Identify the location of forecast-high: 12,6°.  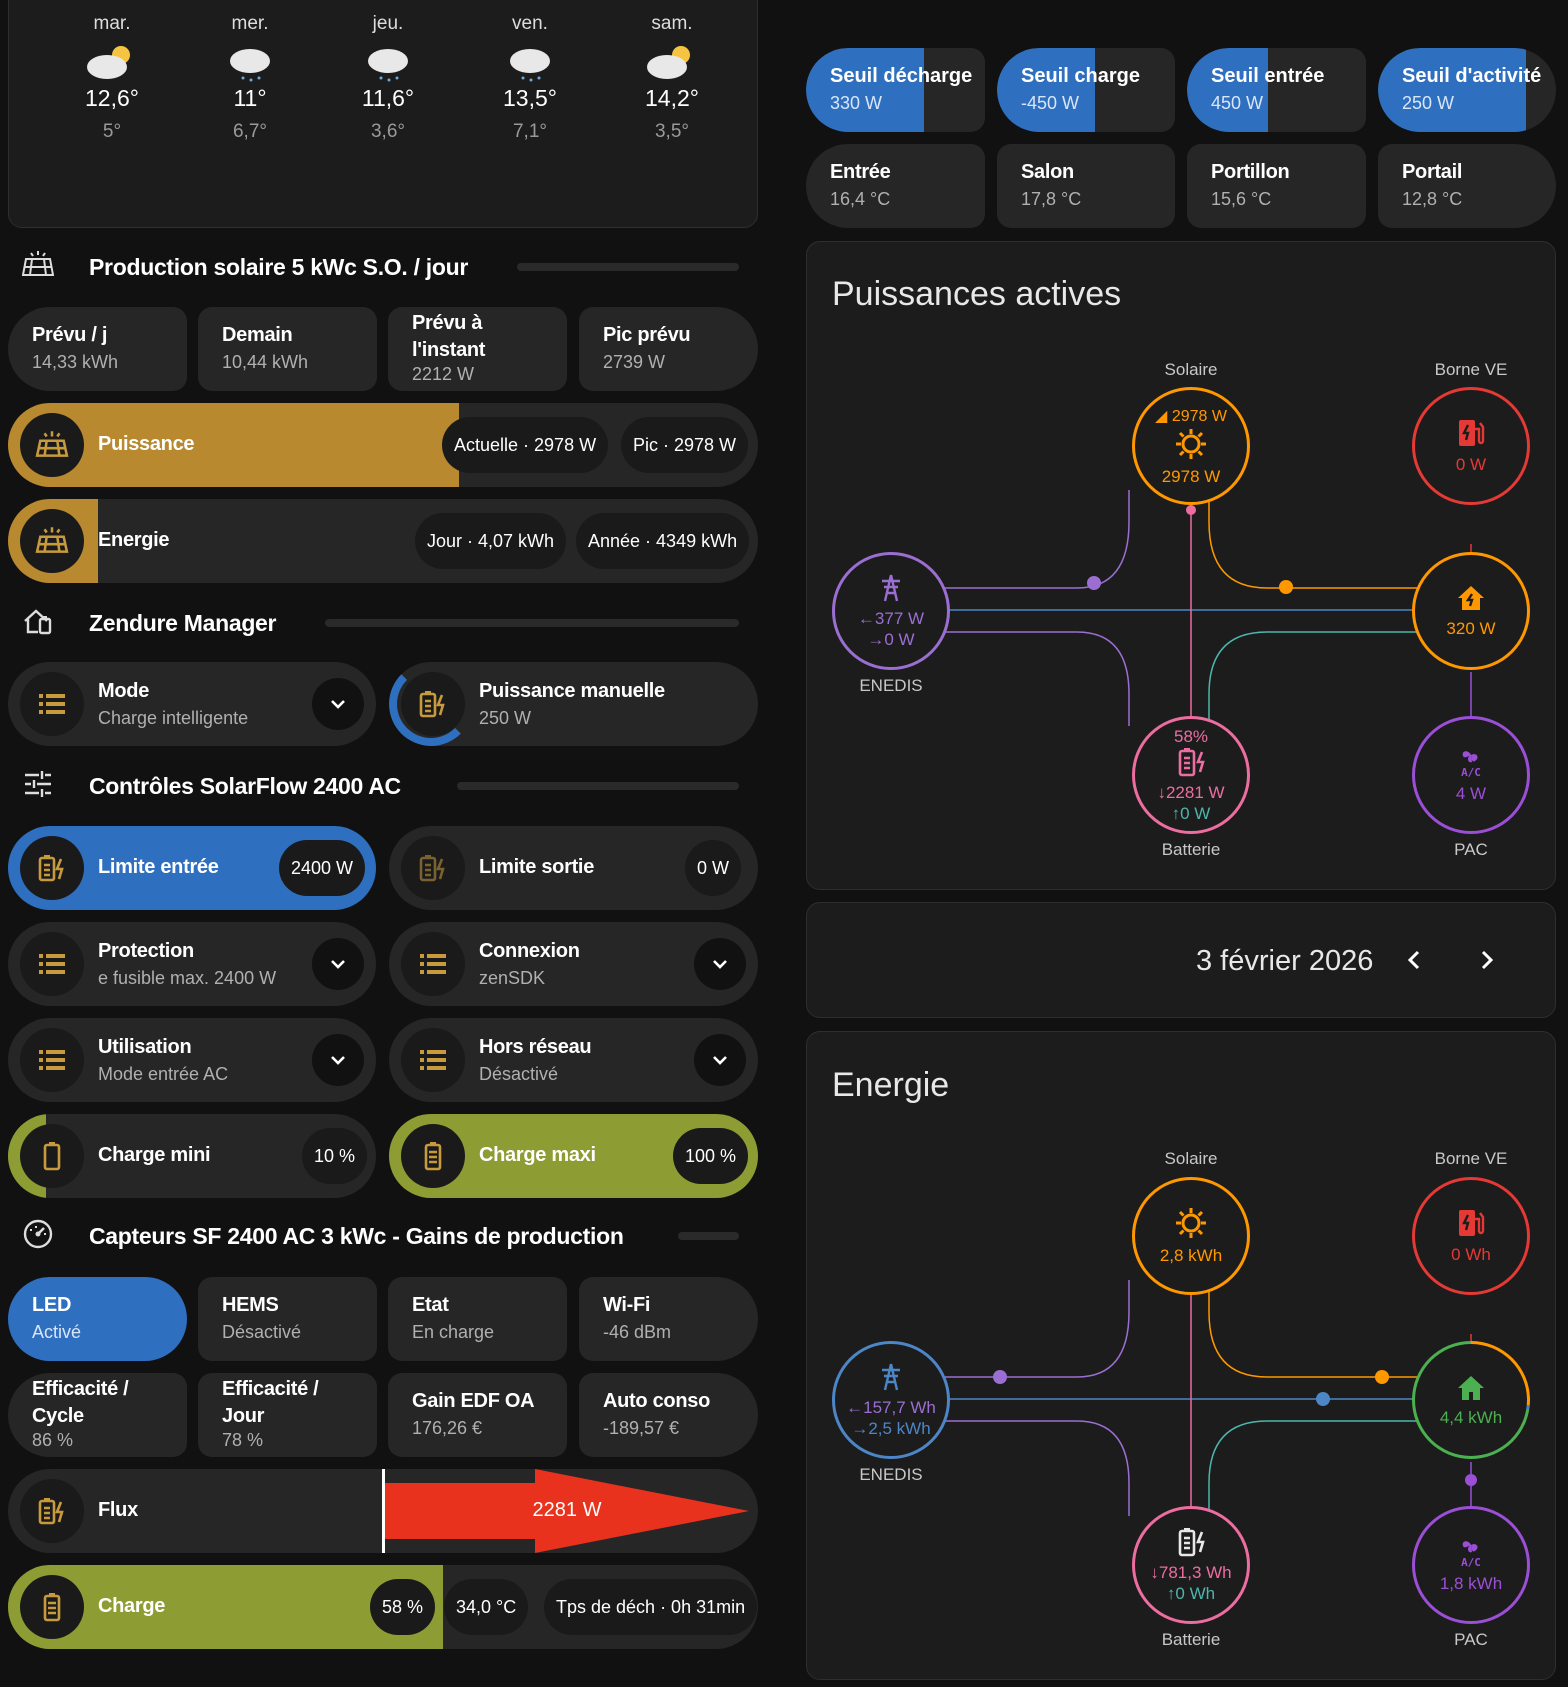
(112, 98).